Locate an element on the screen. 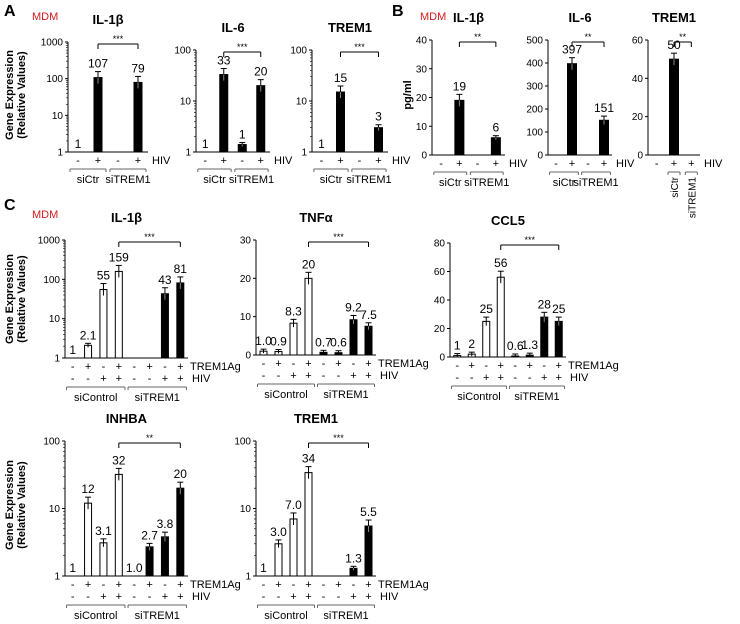  ylabel-c1-line2: (Relative Values) is located at coordinates (22, 299).